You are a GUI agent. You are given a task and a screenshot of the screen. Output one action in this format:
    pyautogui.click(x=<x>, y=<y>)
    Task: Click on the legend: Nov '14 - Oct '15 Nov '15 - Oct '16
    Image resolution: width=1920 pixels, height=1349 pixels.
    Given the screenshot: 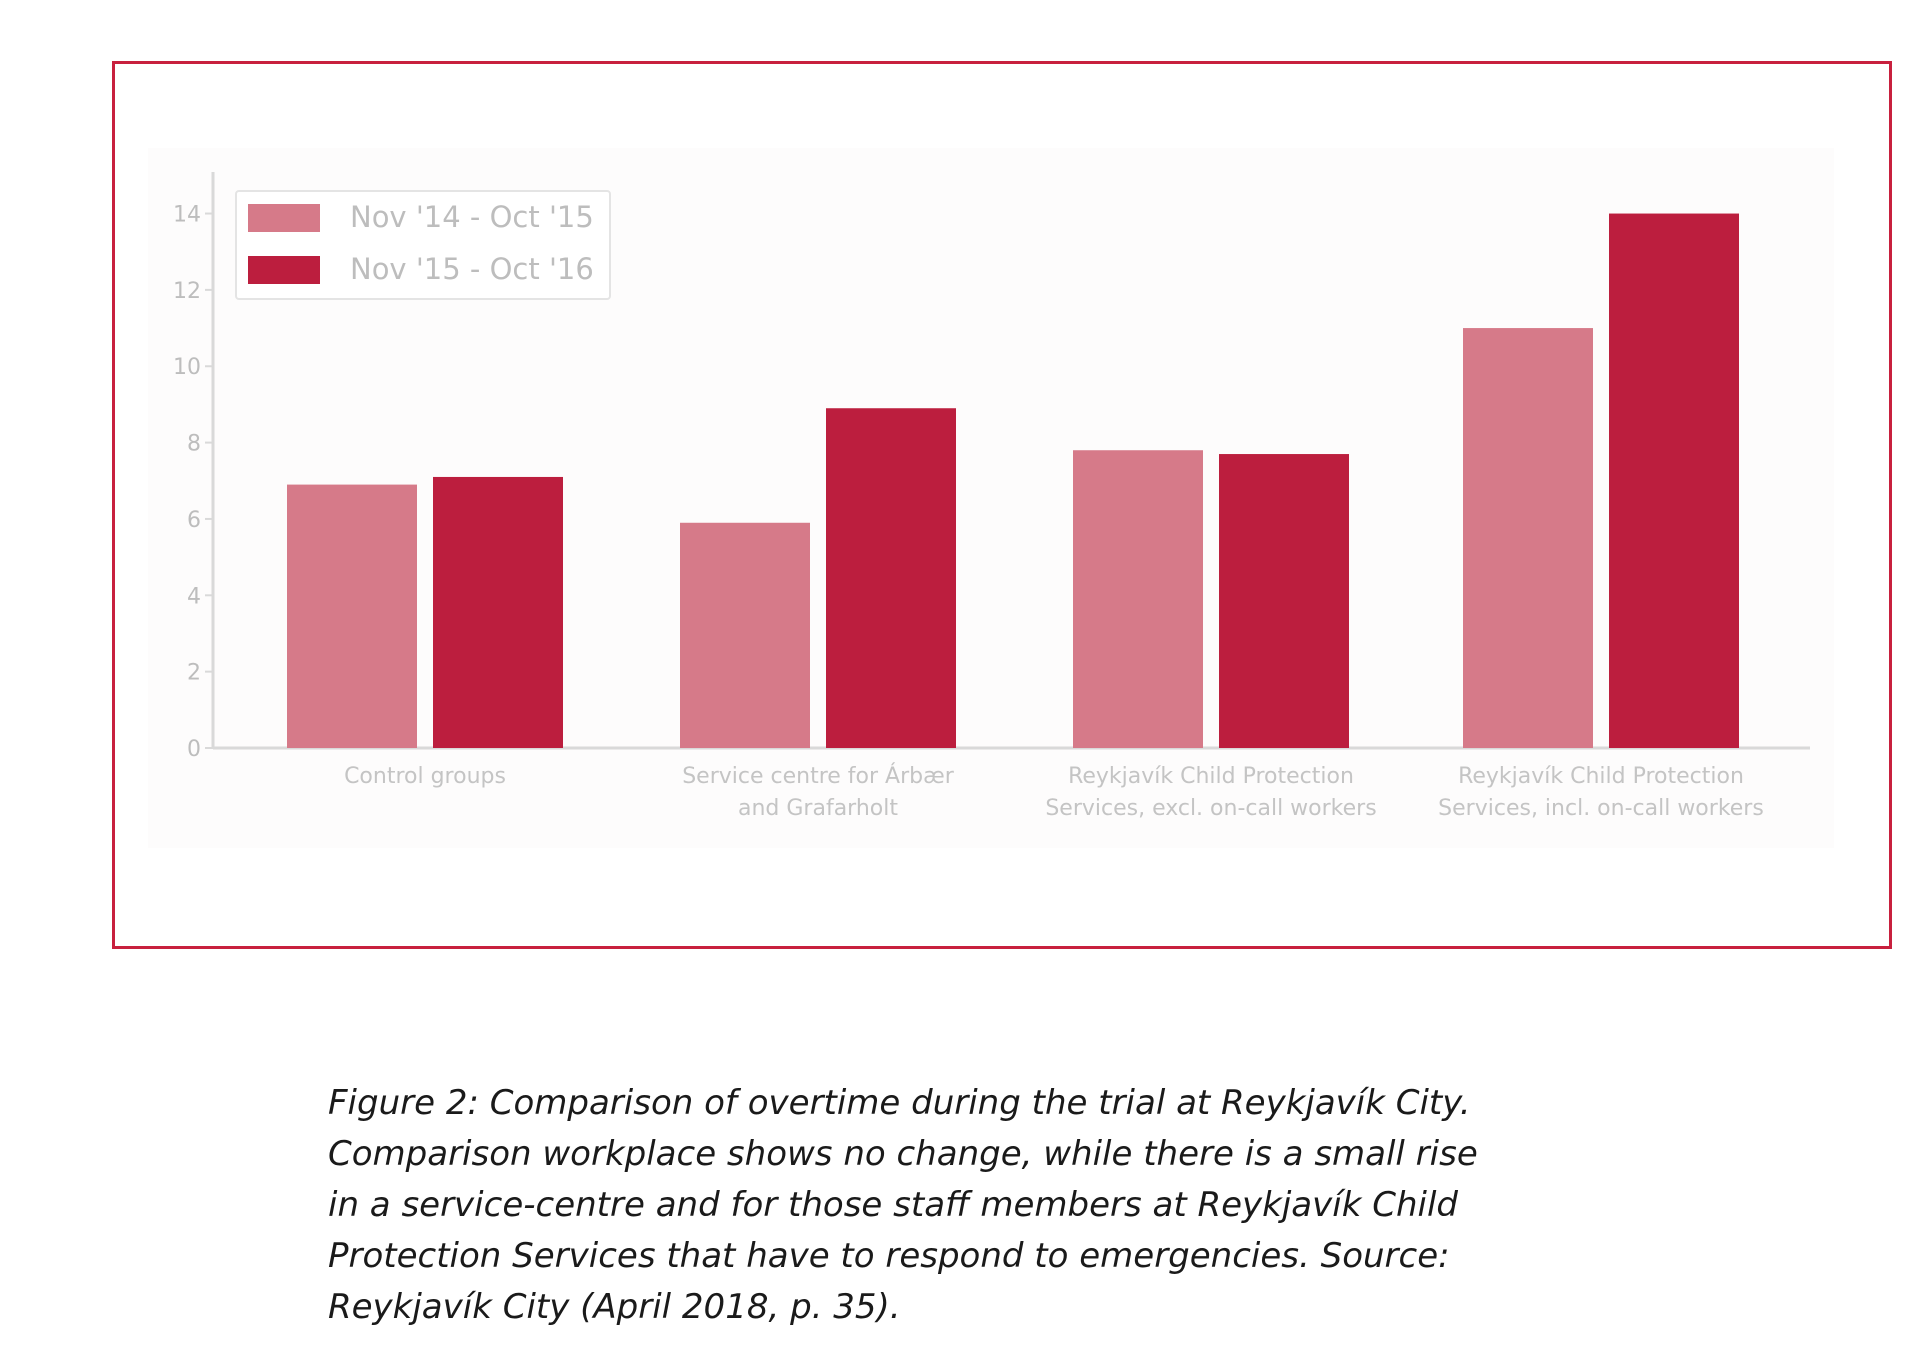 What is the action you would take?
    pyautogui.click(x=423, y=245)
    